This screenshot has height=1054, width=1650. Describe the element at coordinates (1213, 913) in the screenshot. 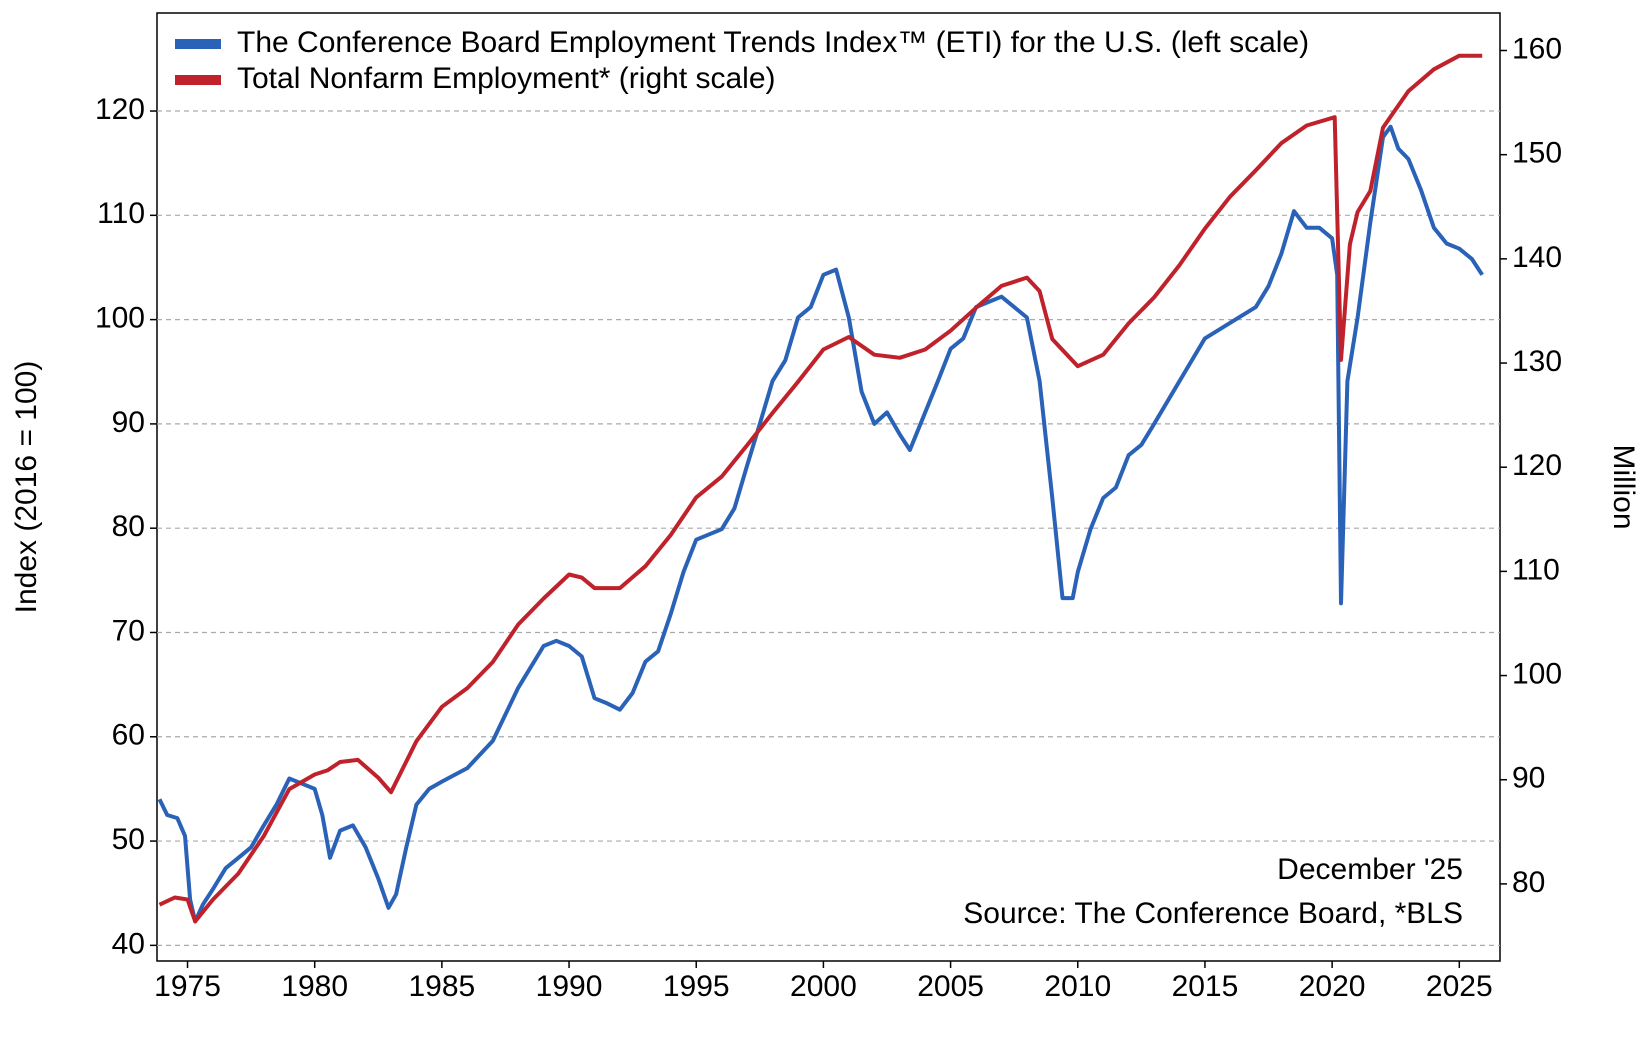

I see `source-note: Source: The Conference Board, *BLS` at that location.